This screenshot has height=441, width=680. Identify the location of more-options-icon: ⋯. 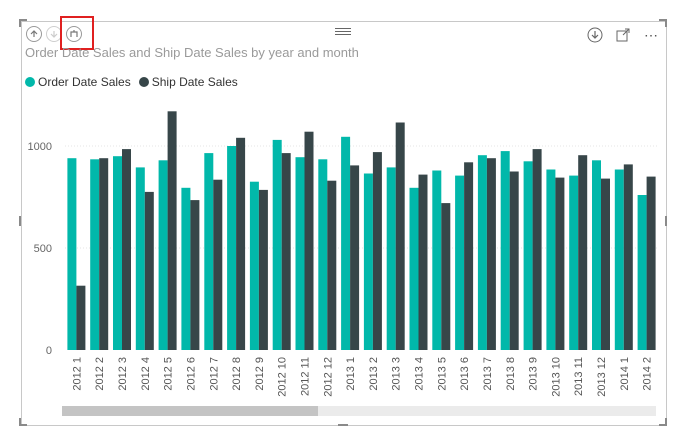
(651, 34).